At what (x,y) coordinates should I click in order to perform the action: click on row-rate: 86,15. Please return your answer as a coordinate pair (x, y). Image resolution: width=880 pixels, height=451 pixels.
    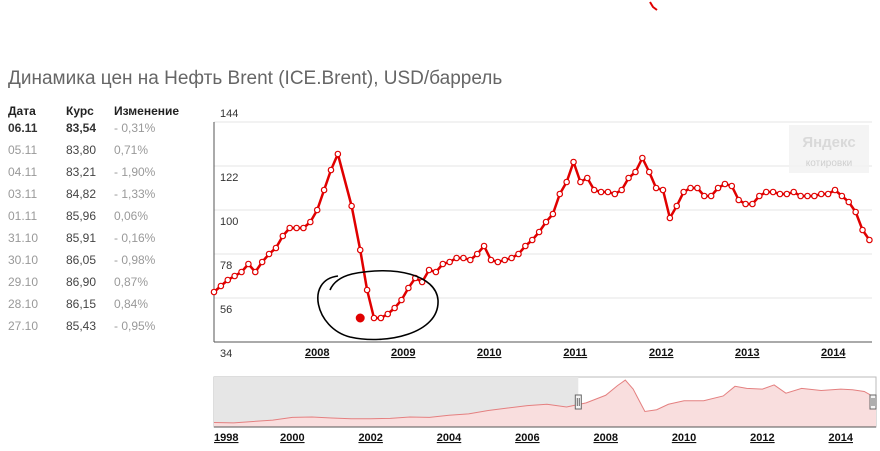
    Looking at the image, I should click on (81, 304).